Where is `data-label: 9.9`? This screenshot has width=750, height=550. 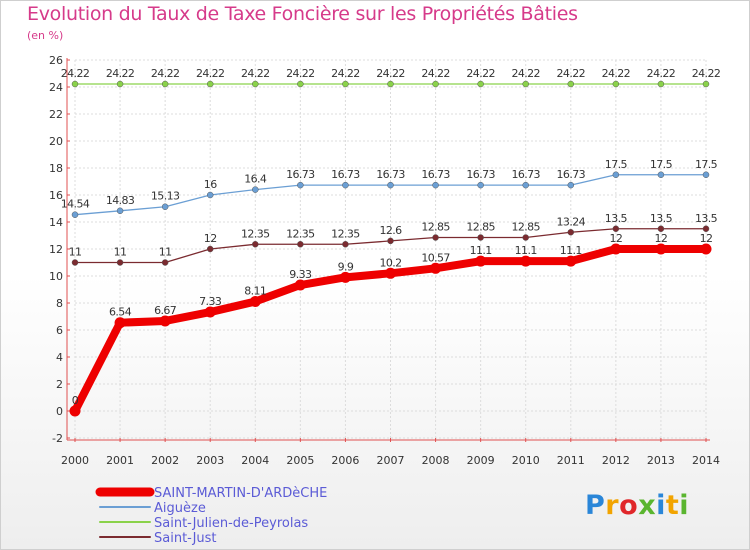
data-label: 9.9 is located at coordinates (346, 266).